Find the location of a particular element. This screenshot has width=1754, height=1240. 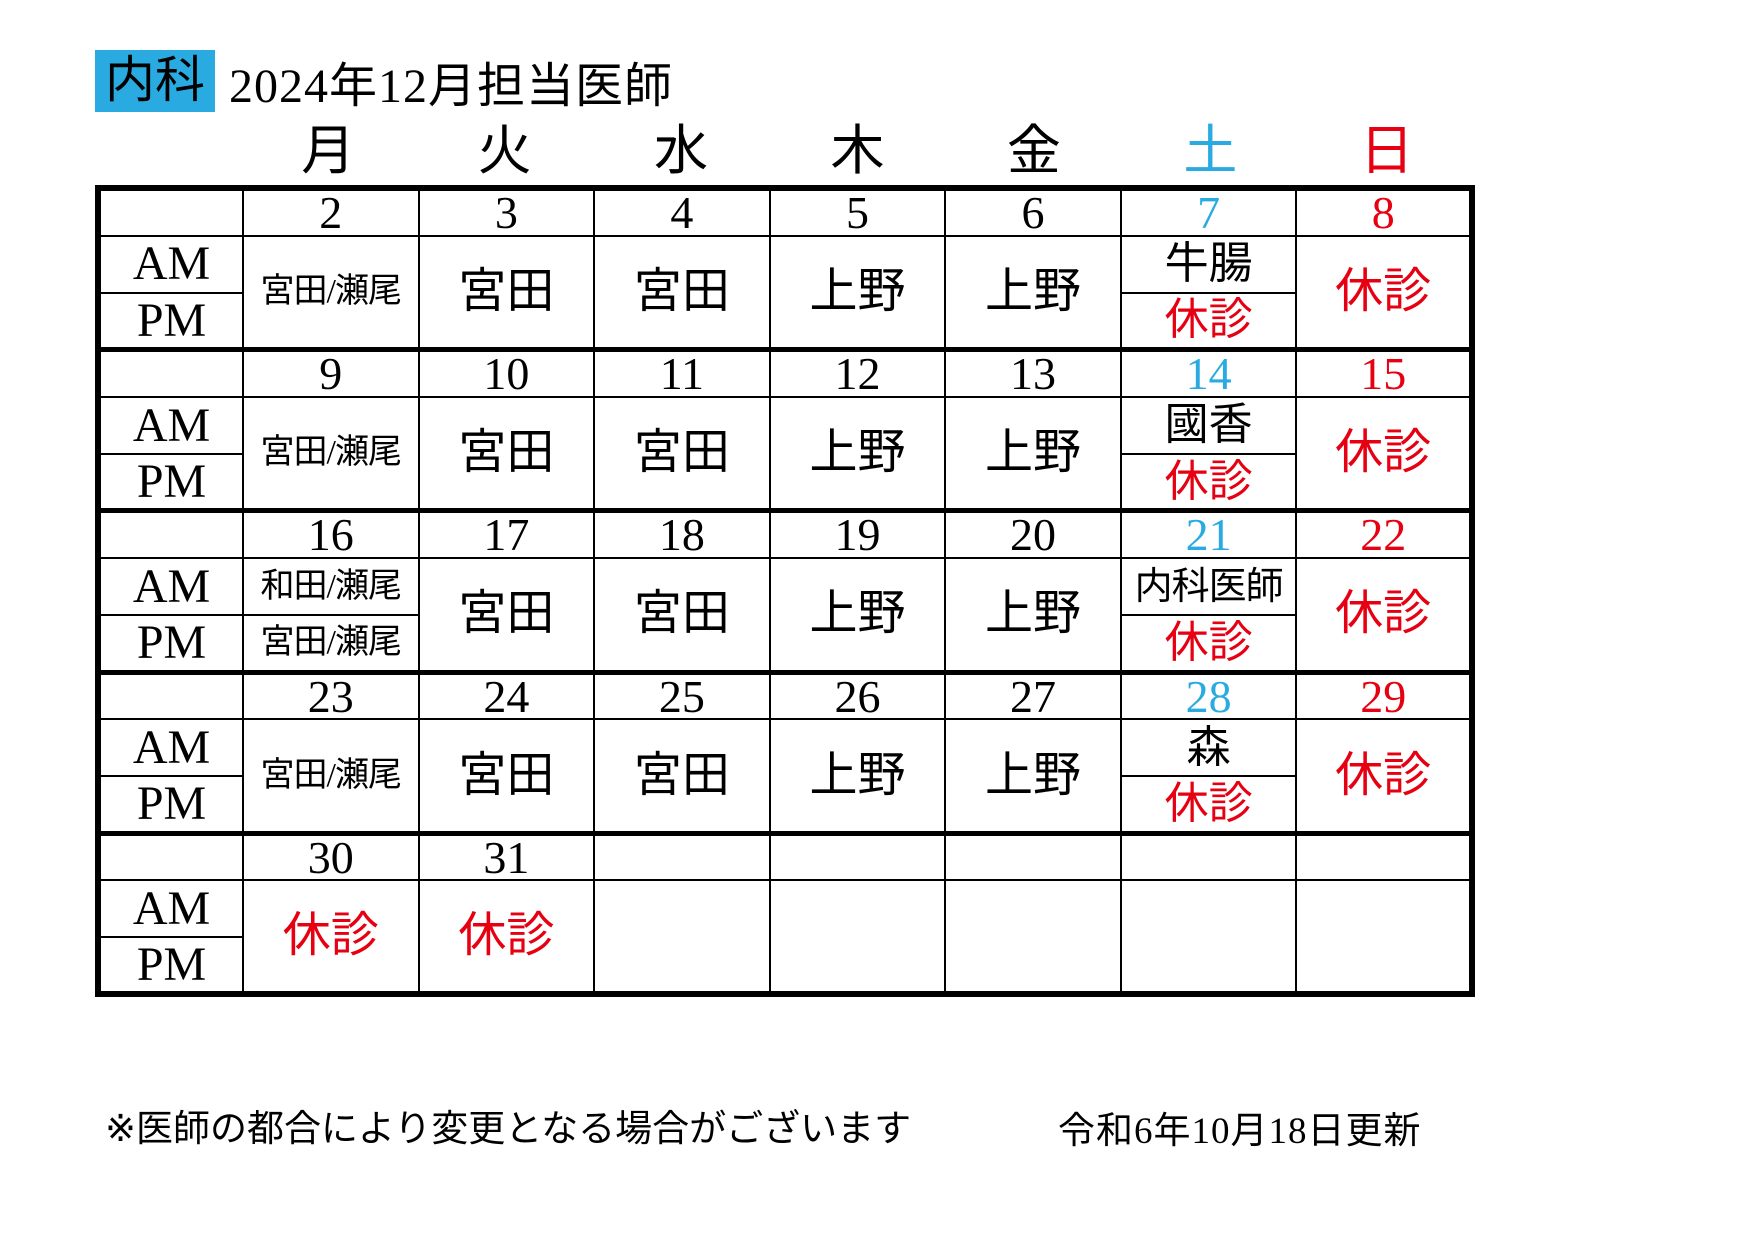

week2-date-row: 9 10 11 12 13 14 15 is located at coordinates (785, 372).